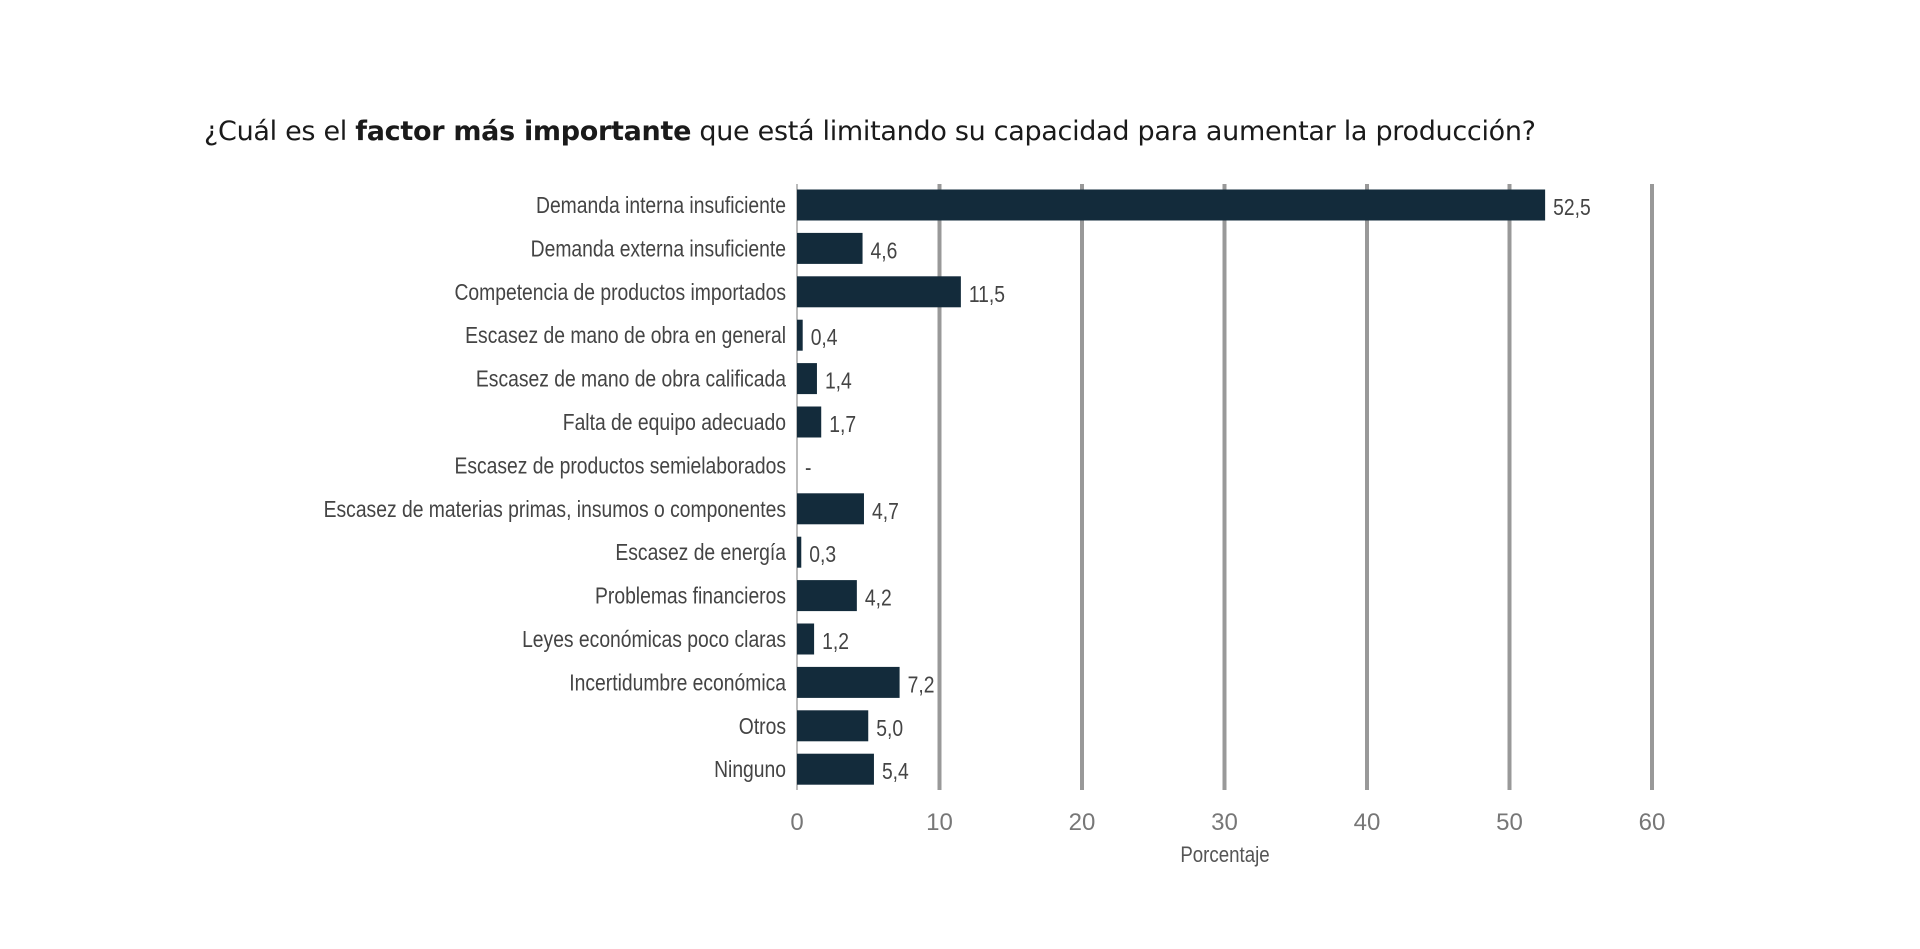 Image resolution: width=1920 pixels, height=949 pixels. I want to click on category-label: Problemas financieros, so click(690, 596).